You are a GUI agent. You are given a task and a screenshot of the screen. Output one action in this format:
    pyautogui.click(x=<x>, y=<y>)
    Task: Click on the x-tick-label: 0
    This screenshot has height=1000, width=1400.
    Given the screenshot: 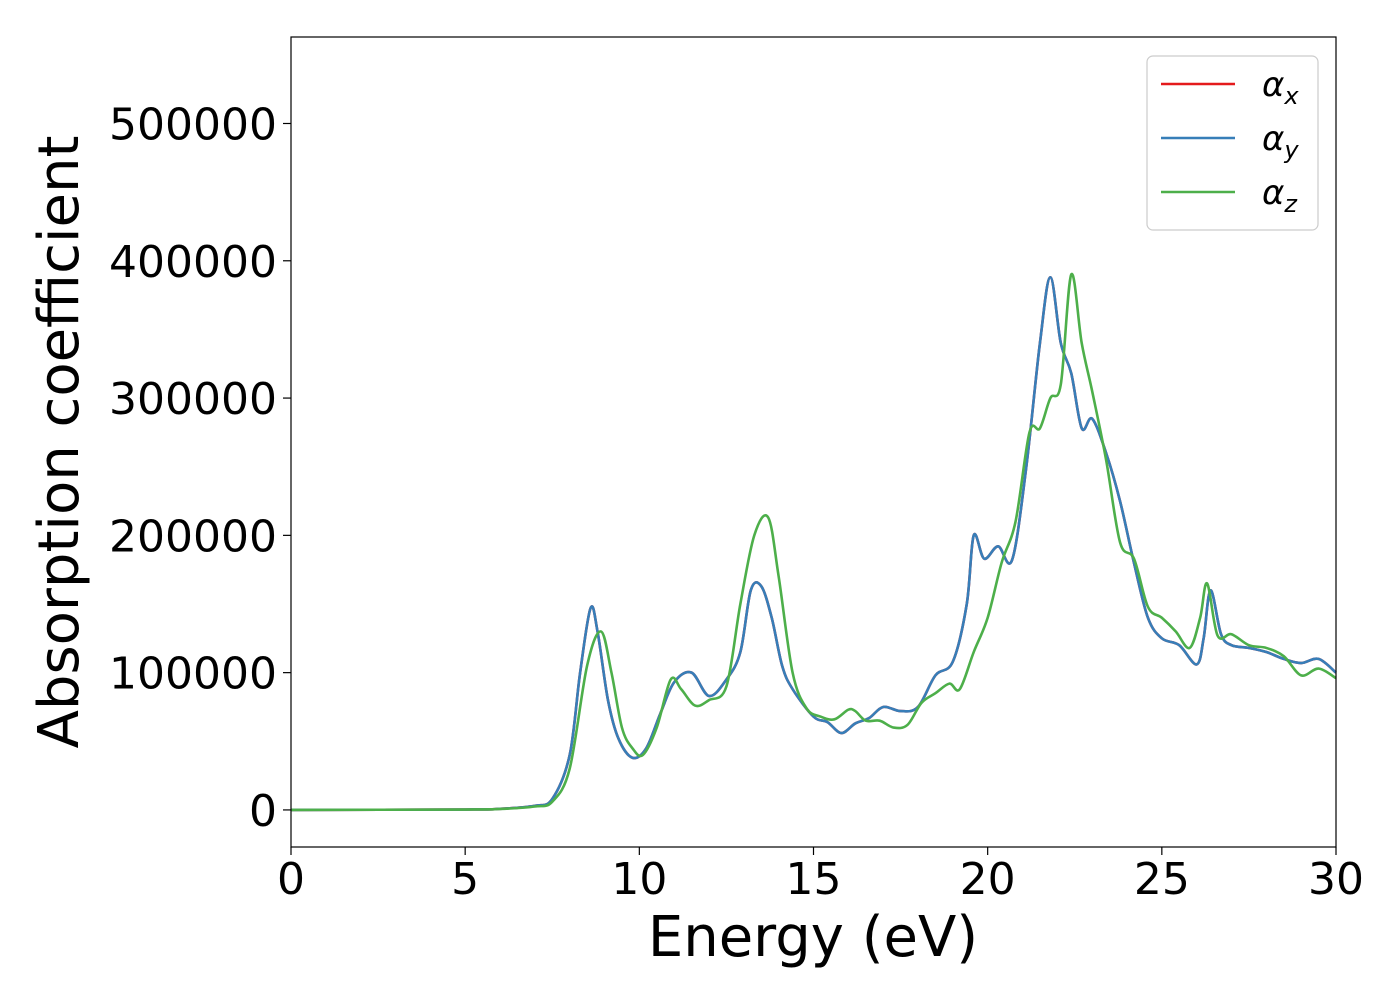 What is the action you would take?
    pyautogui.click(x=291, y=879)
    